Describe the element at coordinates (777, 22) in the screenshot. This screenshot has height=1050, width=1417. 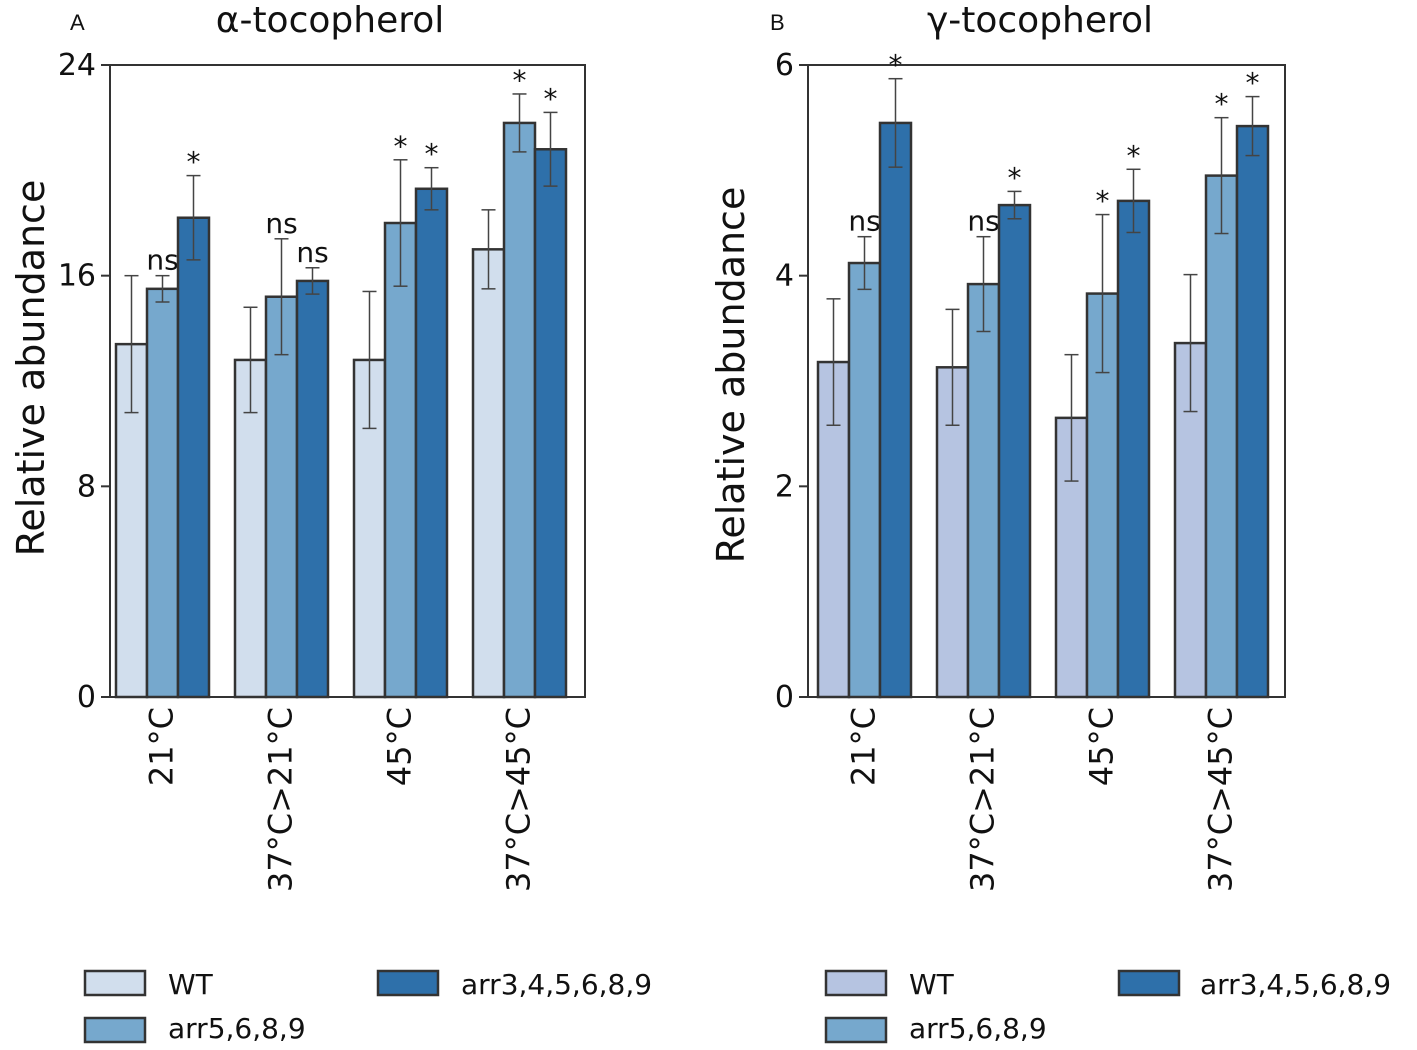
I see `panel-letter: B` at that location.